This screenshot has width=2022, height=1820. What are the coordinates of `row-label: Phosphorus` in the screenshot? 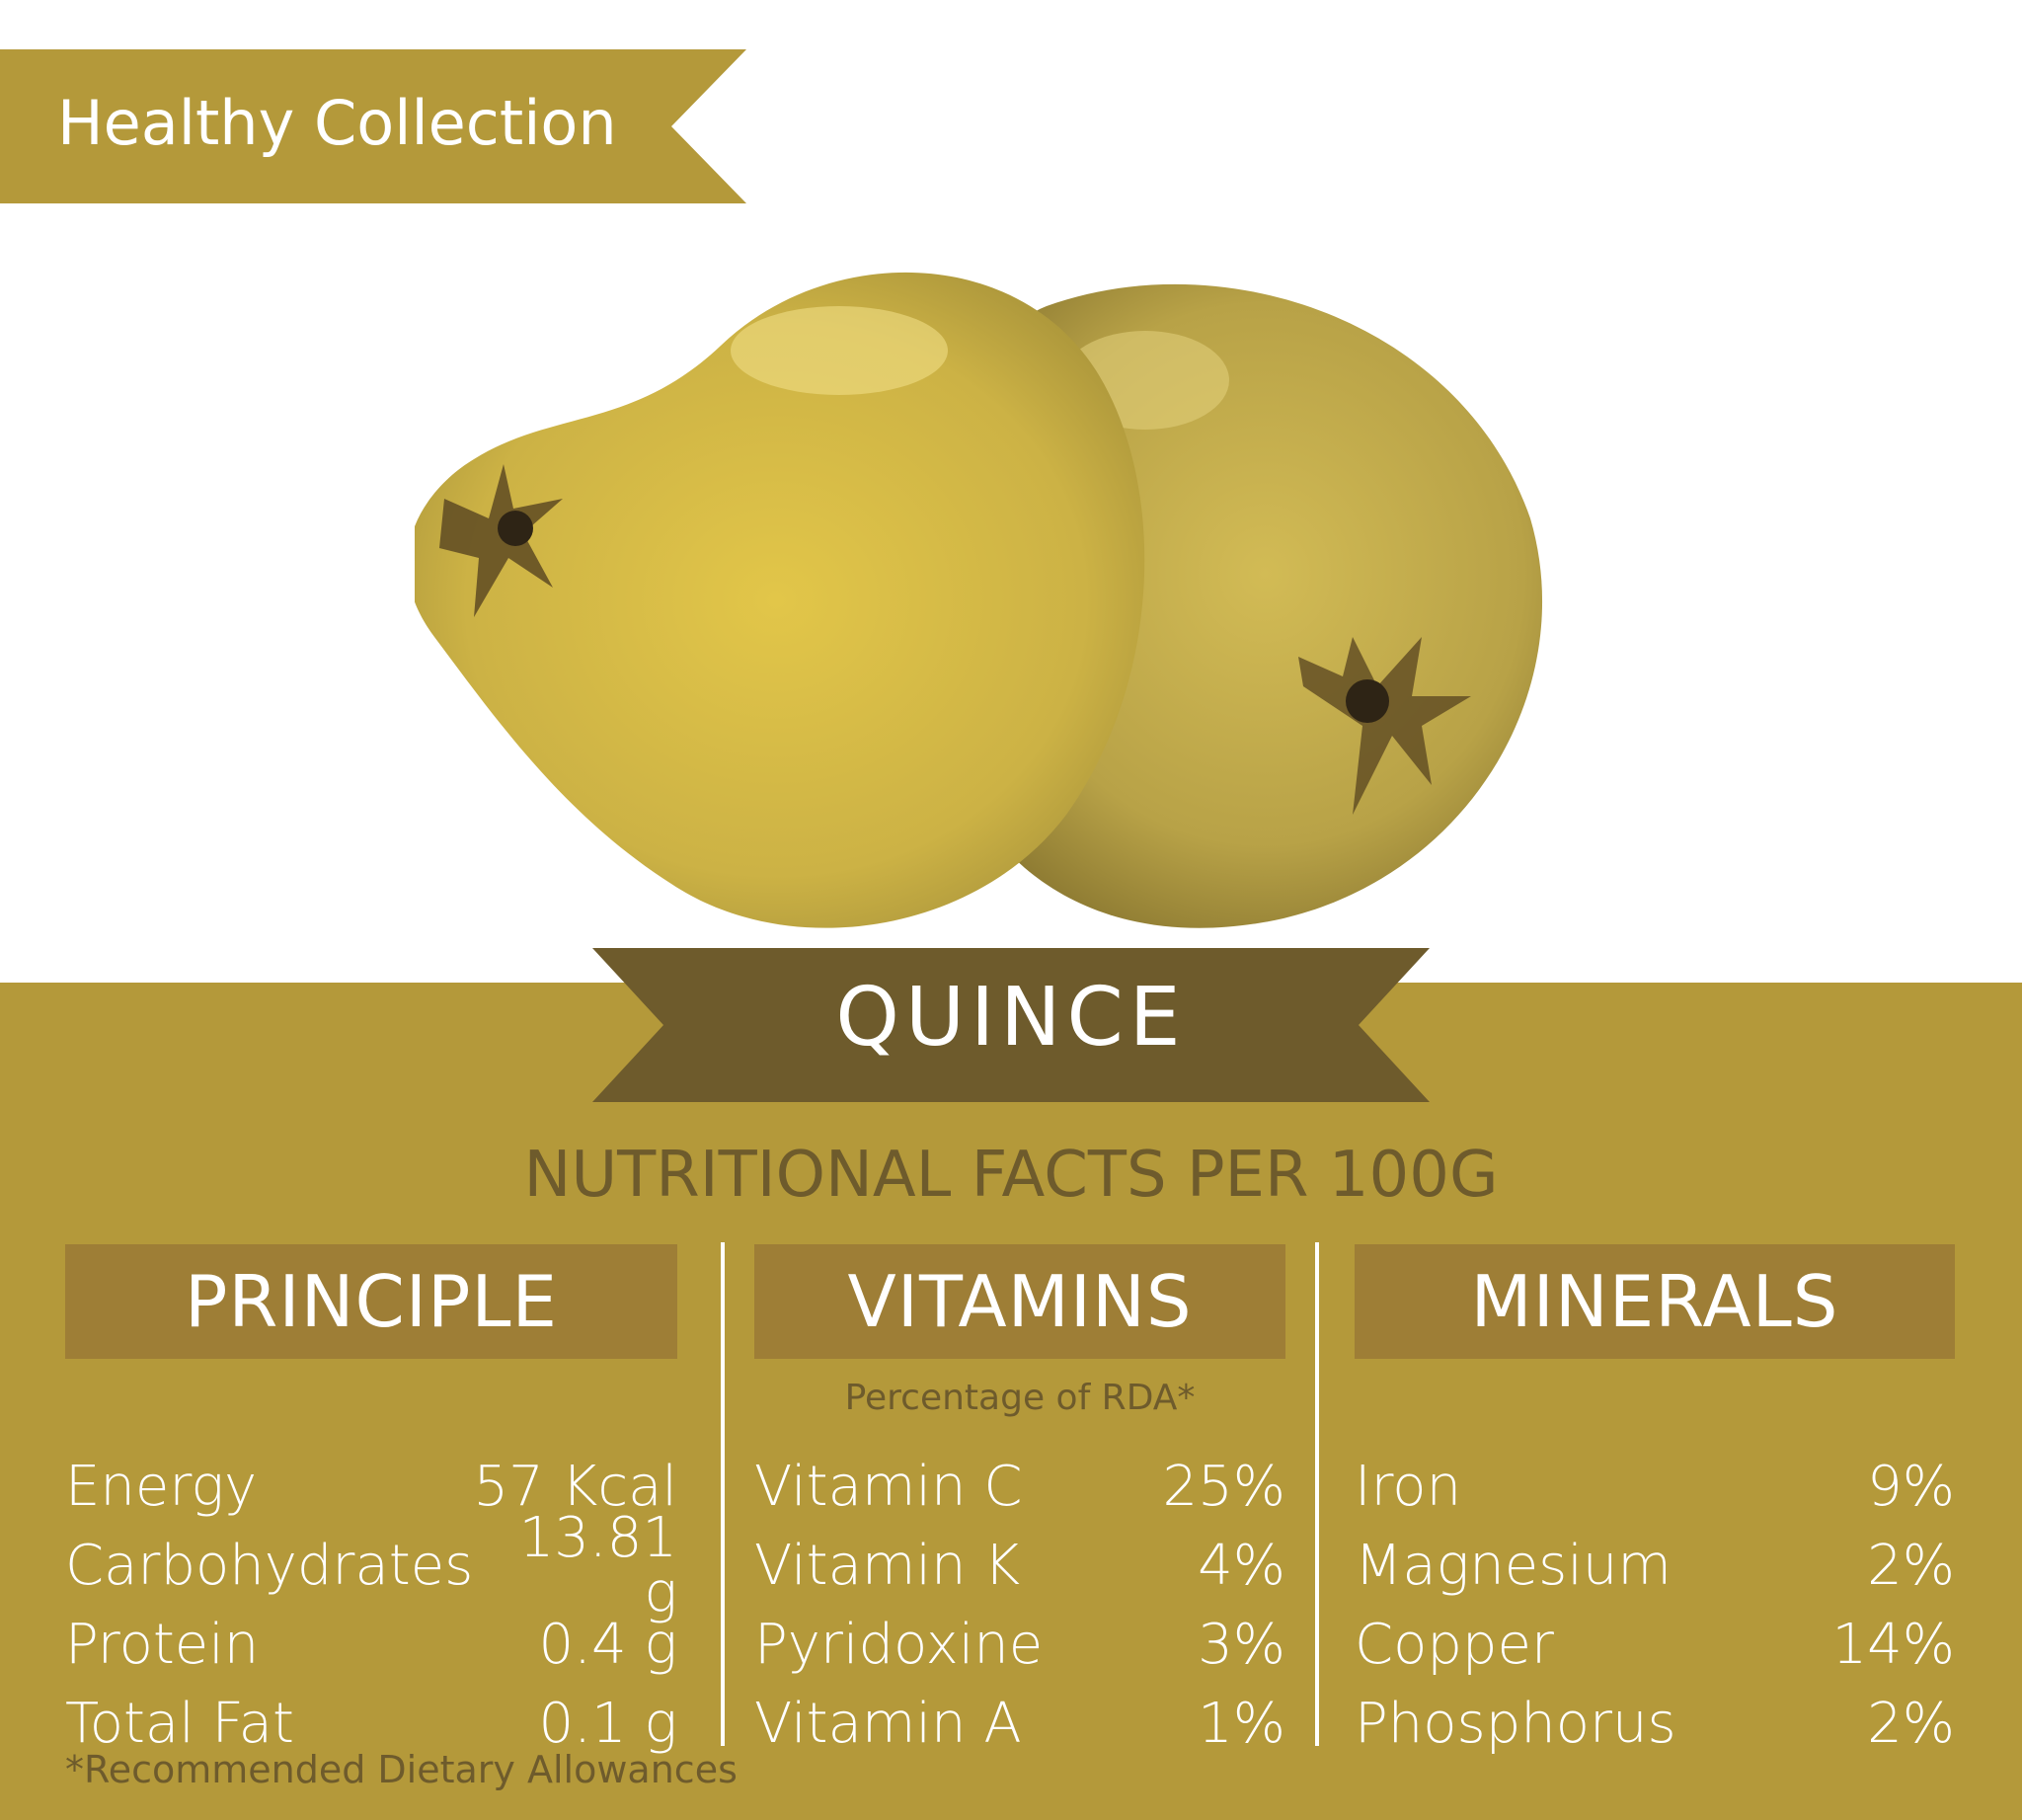 It's located at (1515, 1724).